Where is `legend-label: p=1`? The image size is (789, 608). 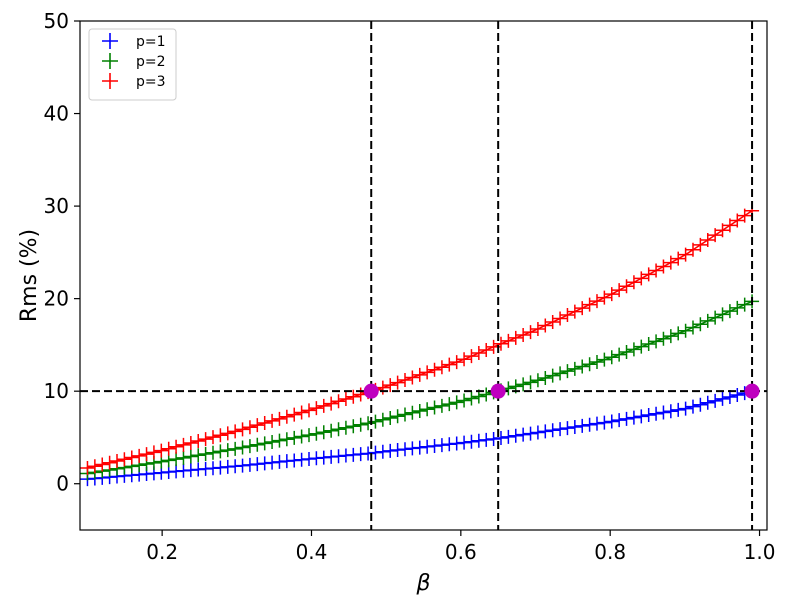 legend-label: p=1 is located at coordinates (151, 42).